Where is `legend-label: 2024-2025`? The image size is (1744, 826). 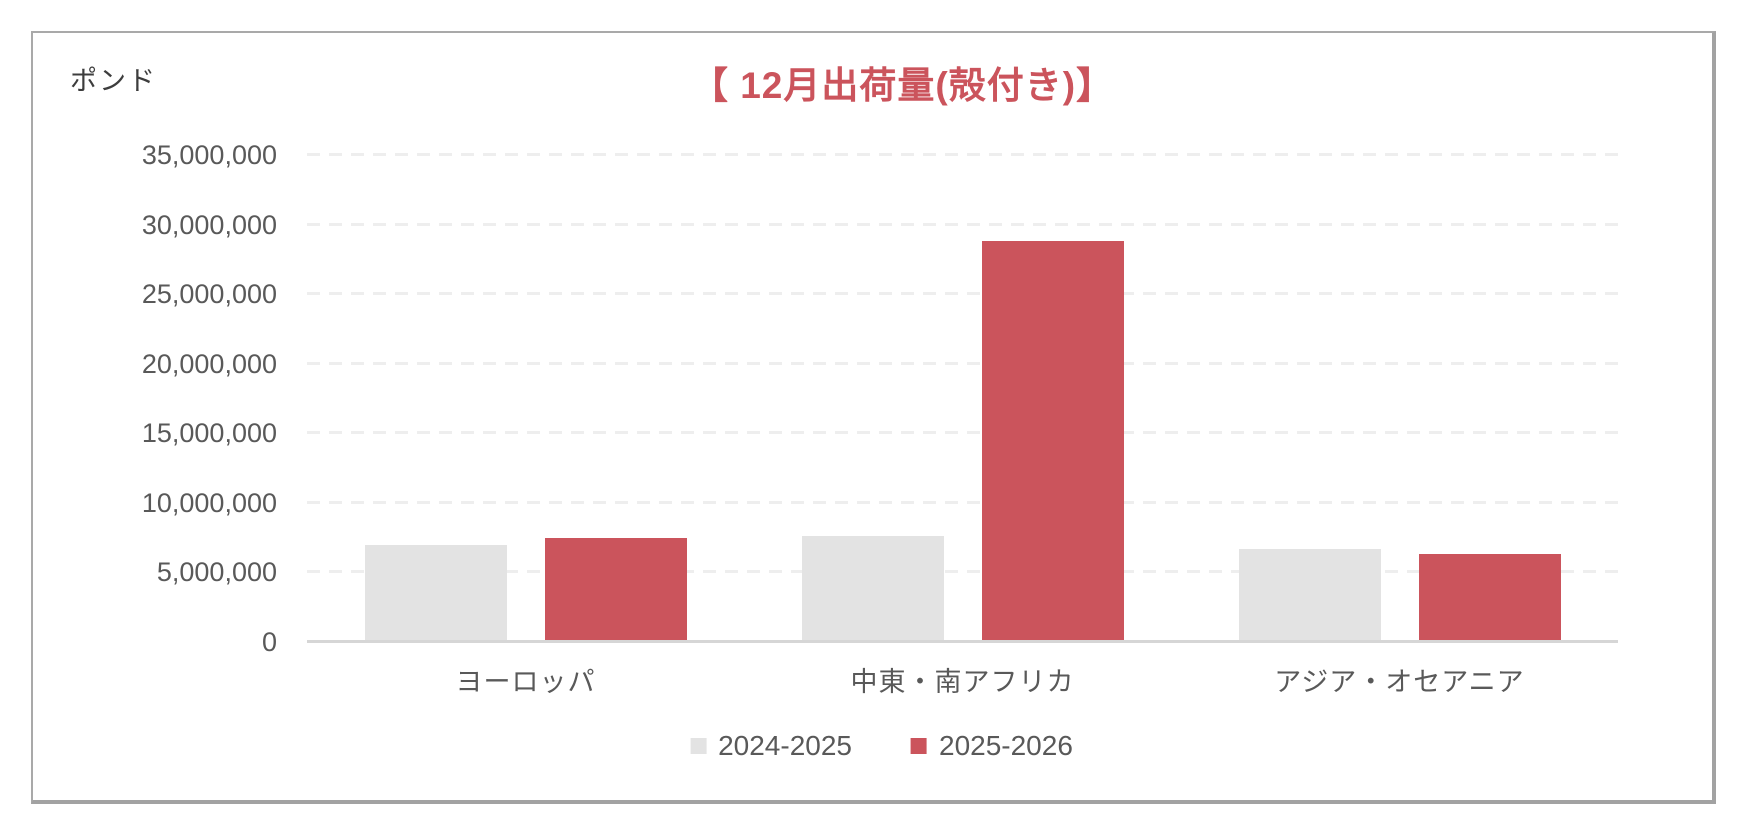
legend-label: 2024-2025 is located at coordinates (785, 745).